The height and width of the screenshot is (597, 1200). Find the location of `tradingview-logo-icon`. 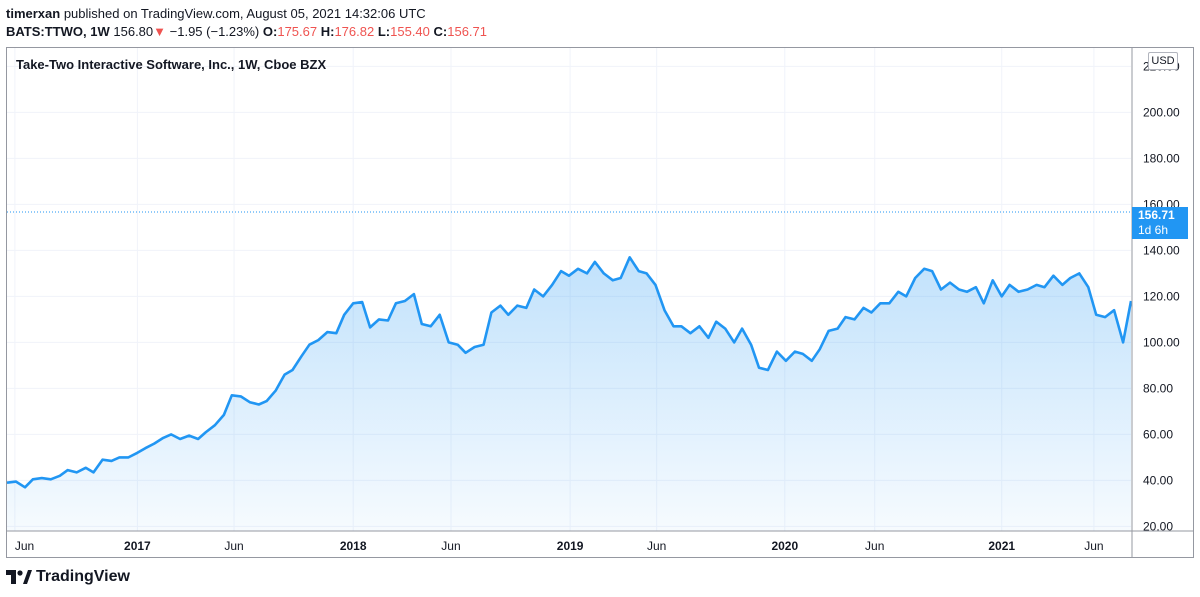

tradingview-logo-icon is located at coordinates (19, 577).